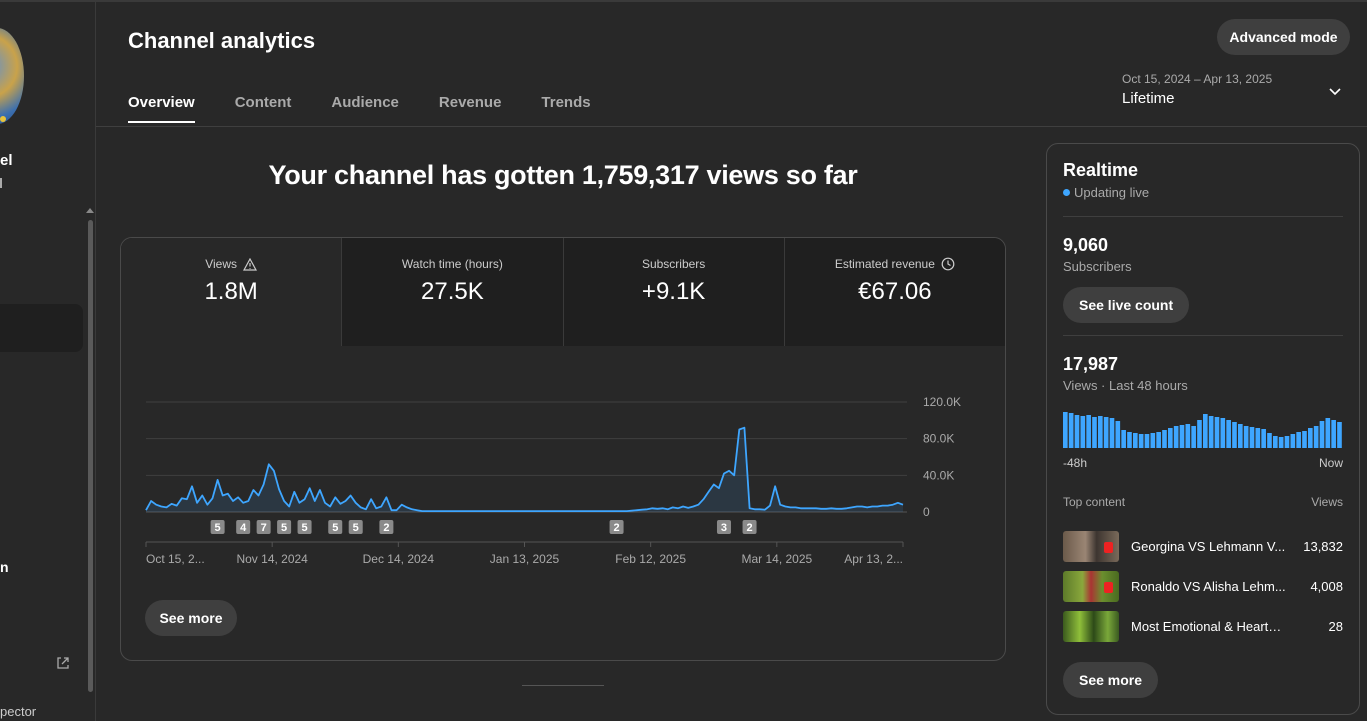 The height and width of the screenshot is (721, 1367). I want to click on metric-subscribers: Subscribers +9.1K, so click(673, 292).